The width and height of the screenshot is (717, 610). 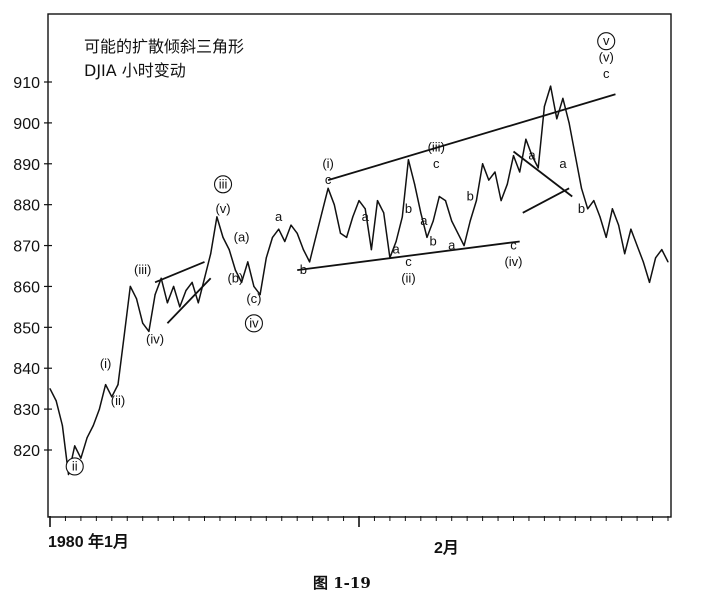 I want to click on wave-label: (v), so click(x=222, y=208).